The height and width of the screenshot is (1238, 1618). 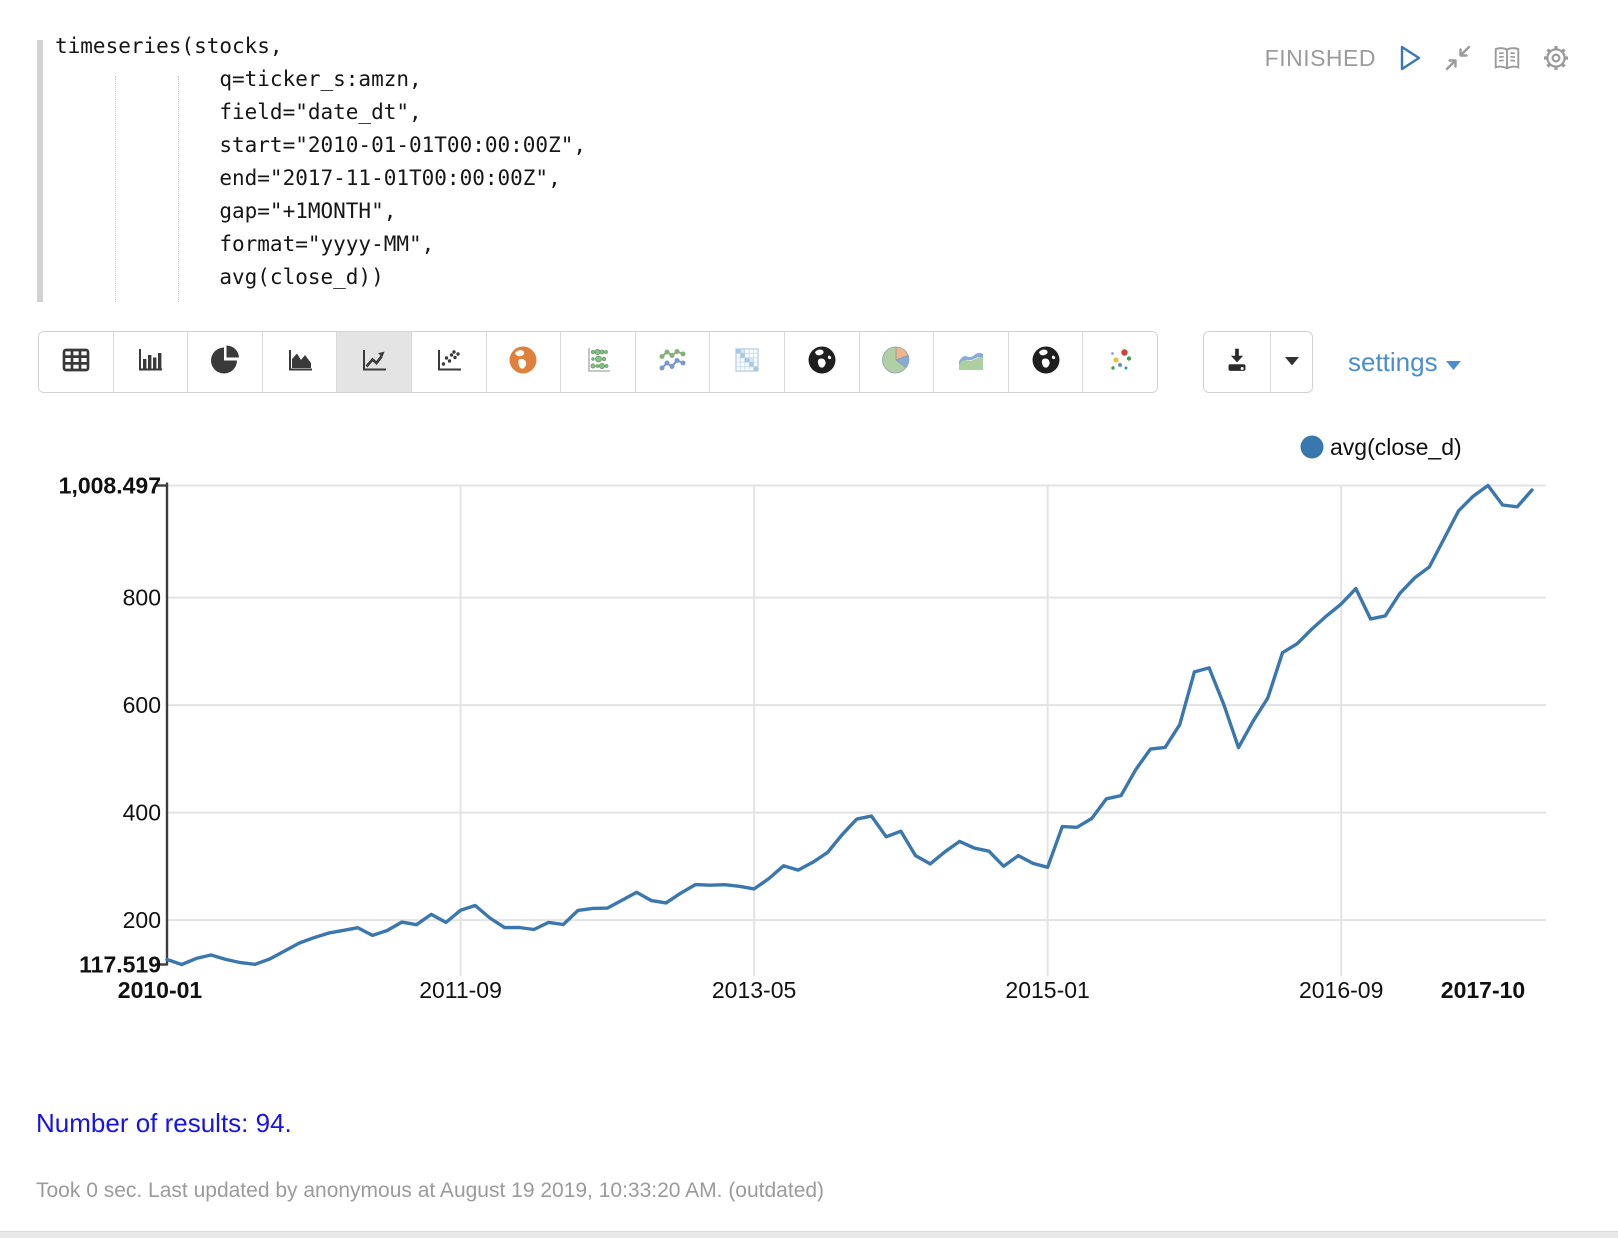 What do you see at coordinates (1507, 58) in the screenshot?
I see `notebook-icon` at bounding box center [1507, 58].